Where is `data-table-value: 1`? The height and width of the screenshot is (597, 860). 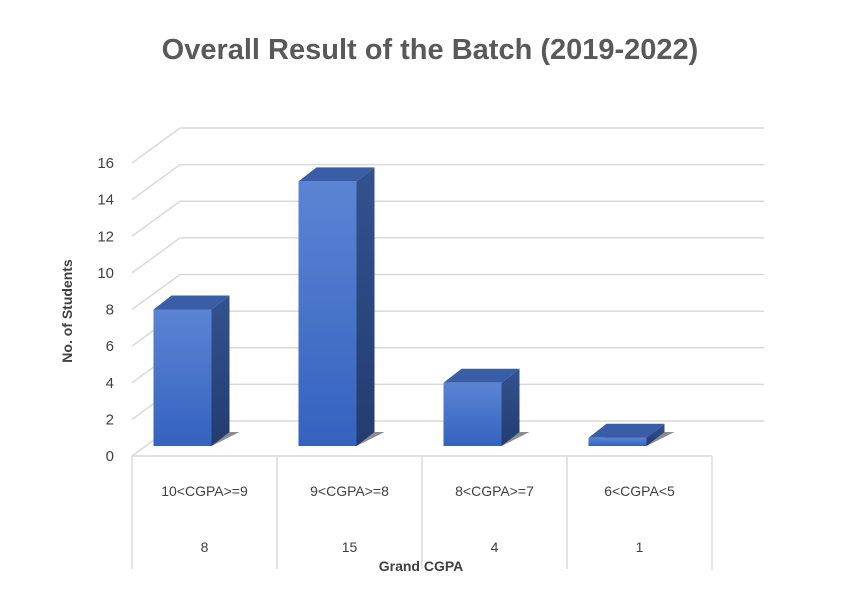
data-table-value: 1 is located at coordinates (640, 547).